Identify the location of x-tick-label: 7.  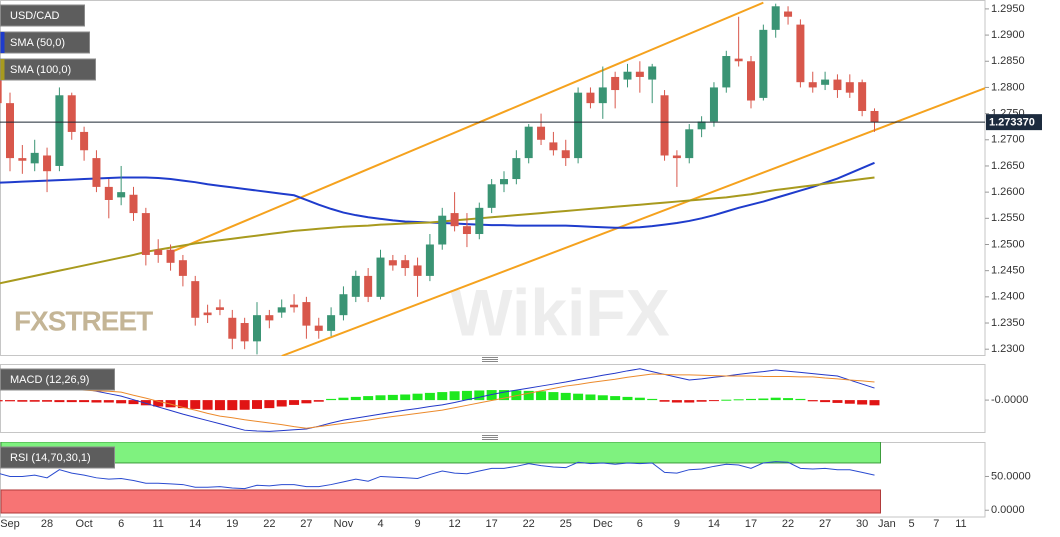
(936, 524).